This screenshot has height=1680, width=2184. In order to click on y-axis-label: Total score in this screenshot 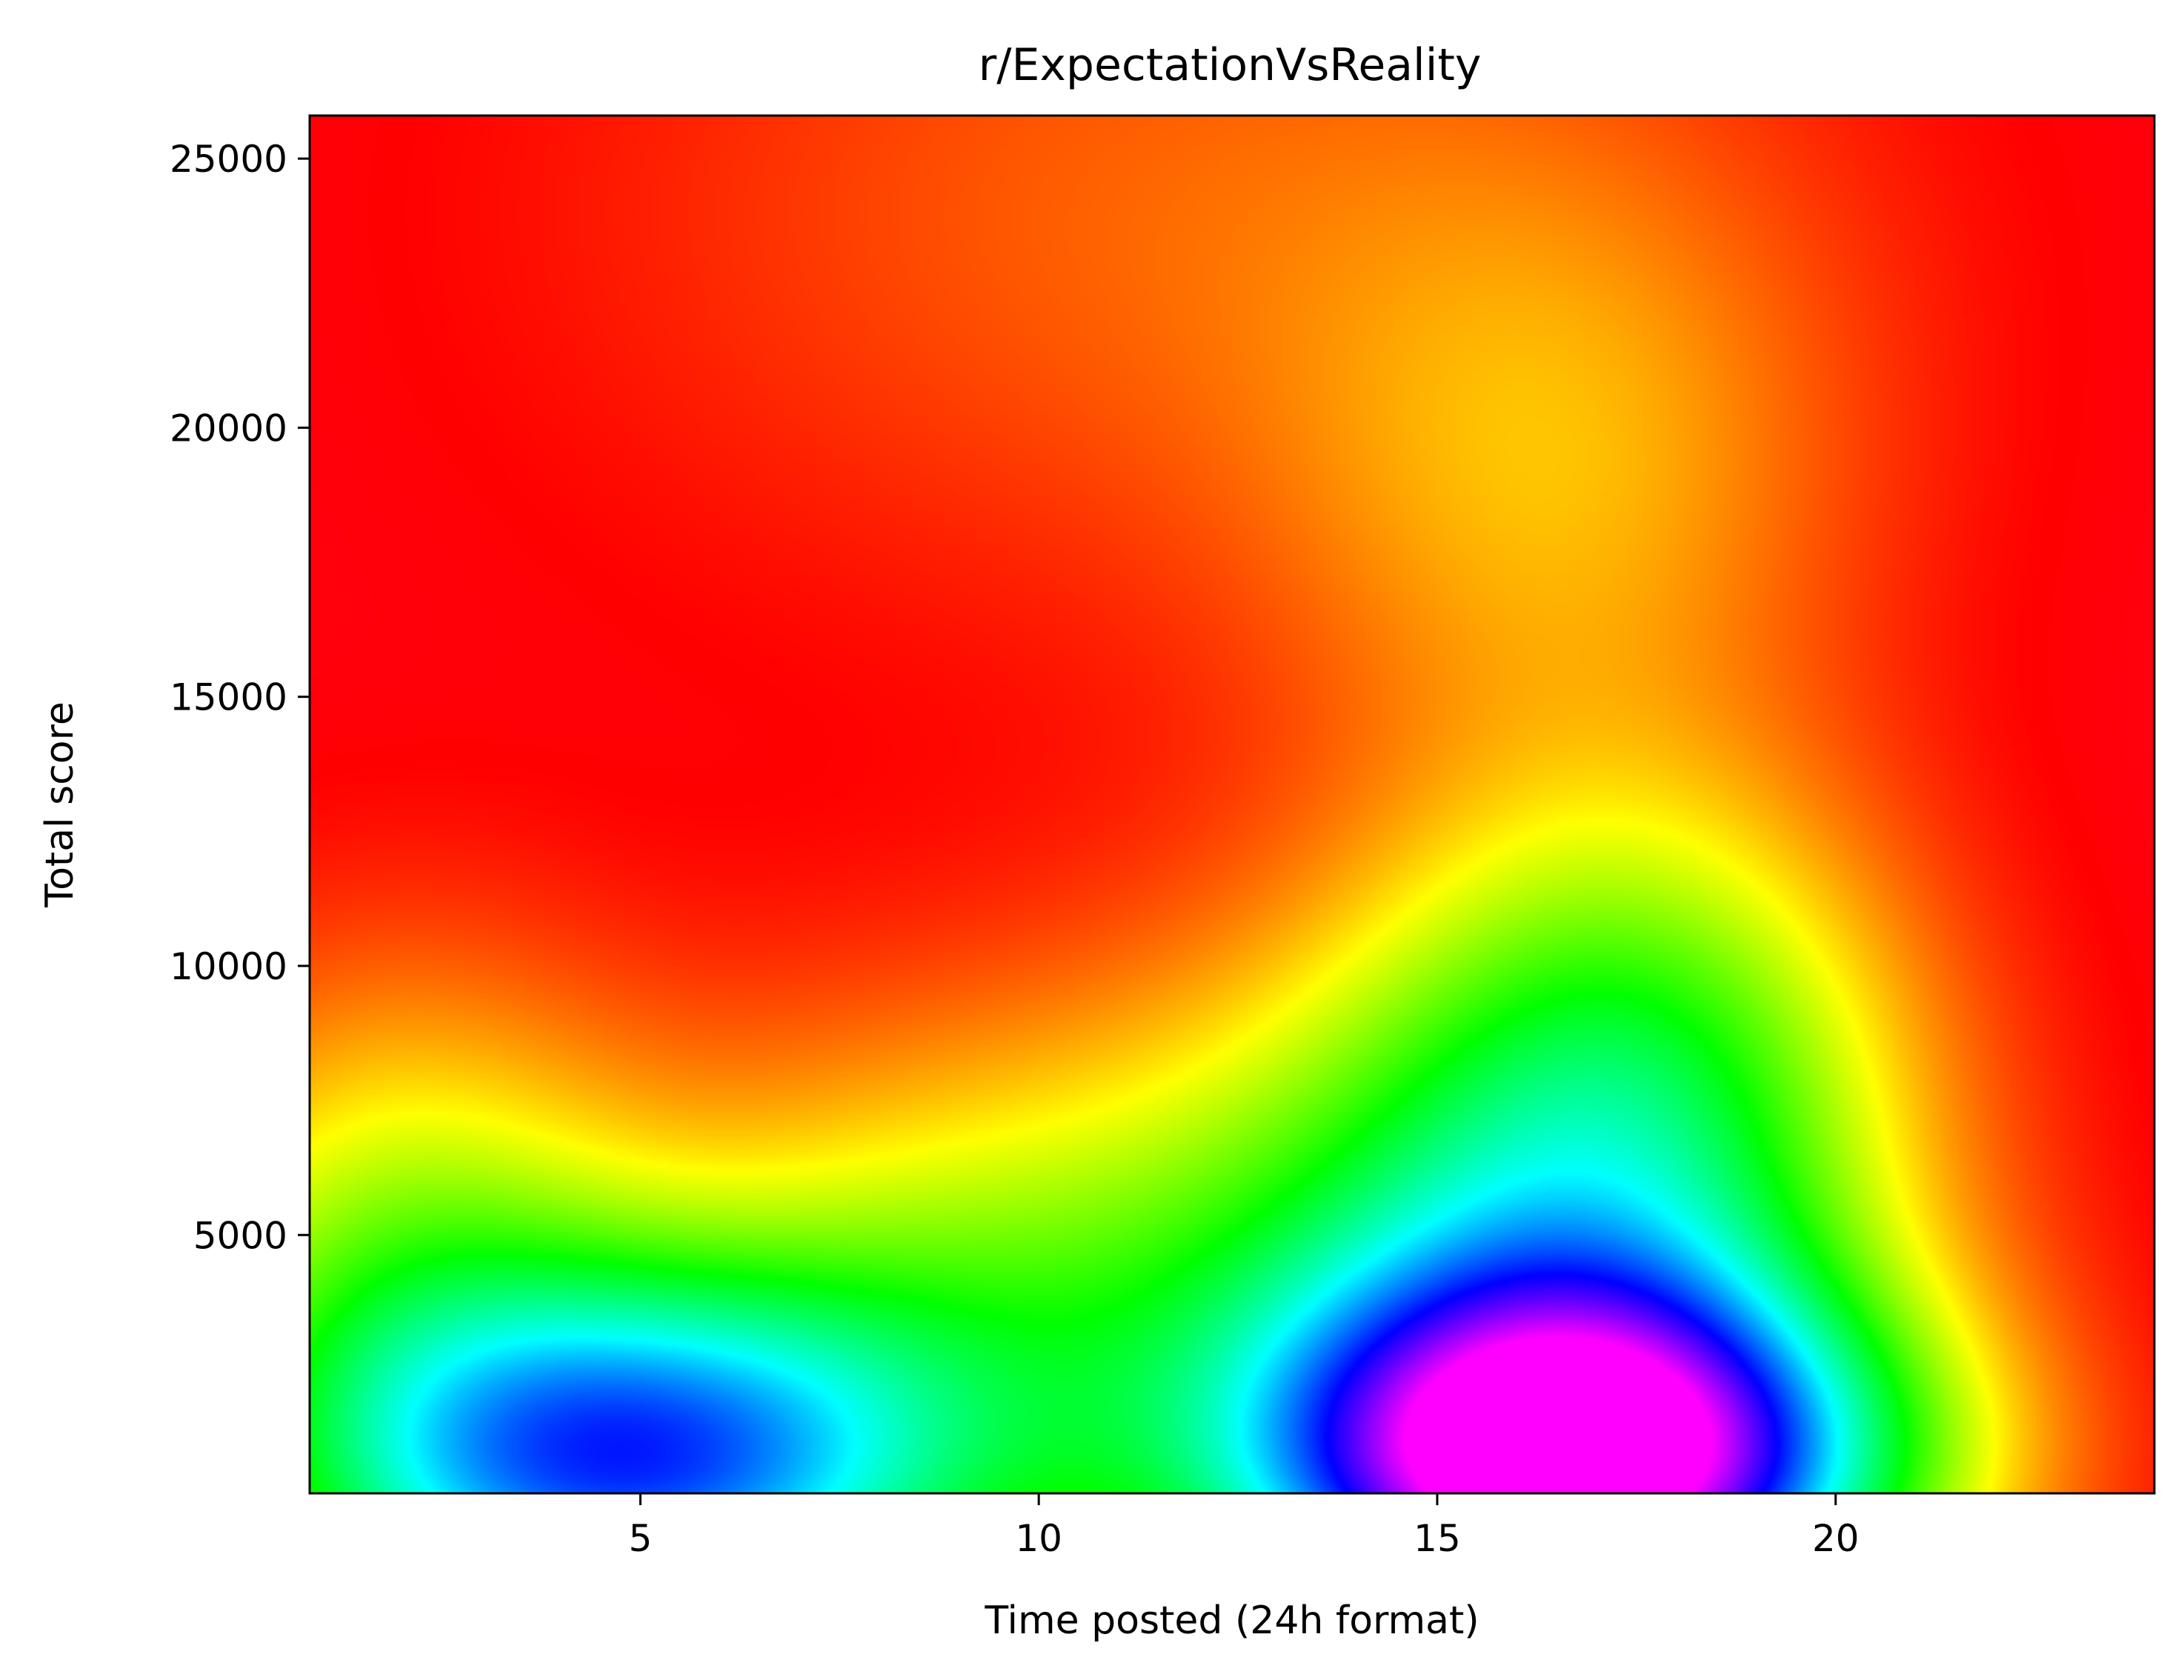, I will do `click(60, 804)`.